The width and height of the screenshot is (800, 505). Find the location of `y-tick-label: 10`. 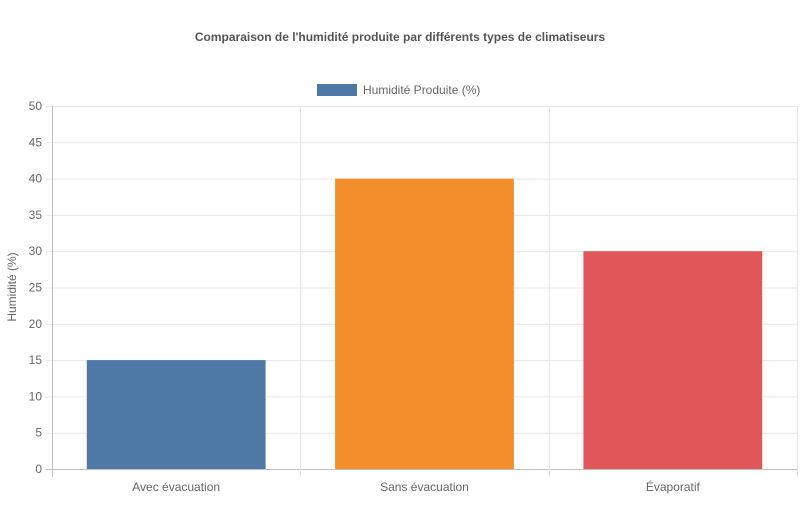

y-tick-label: 10 is located at coordinates (36, 396).